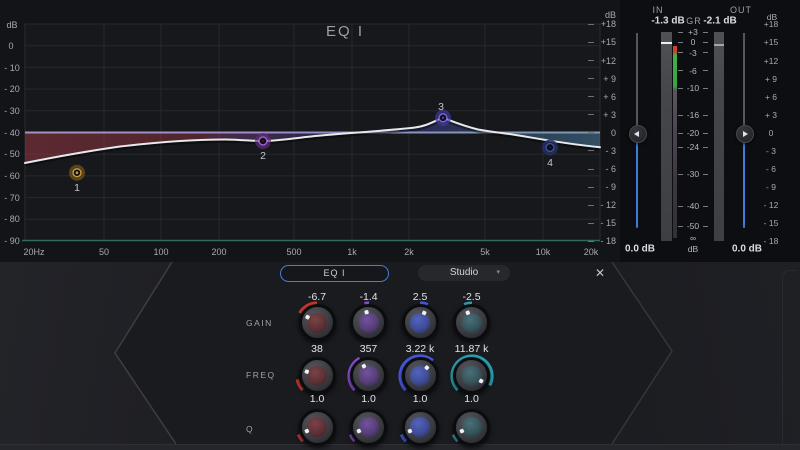 This screenshot has height=450, width=800. What do you see at coordinates (600, 273) in the screenshot?
I see `close-button: ✕` at bounding box center [600, 273].